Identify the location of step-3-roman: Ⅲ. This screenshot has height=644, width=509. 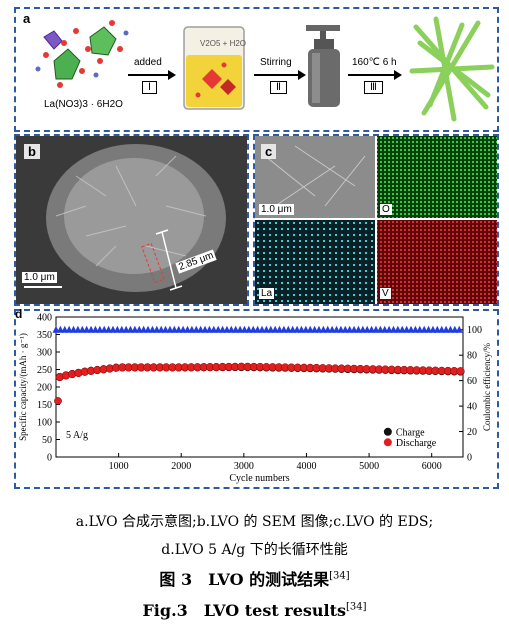
(373, 87).